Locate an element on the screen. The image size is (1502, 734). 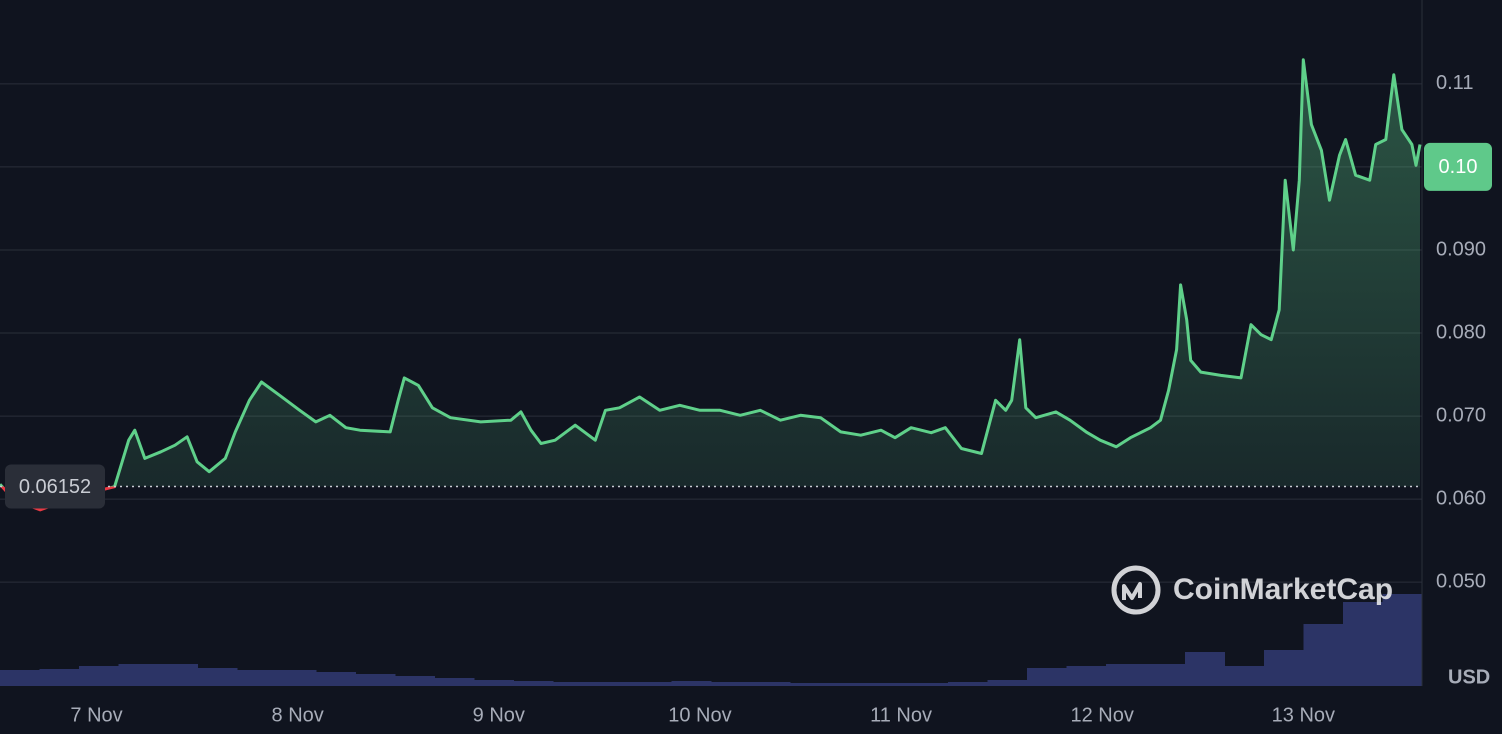
current-price-badge is located at coordinates (1458, 166).